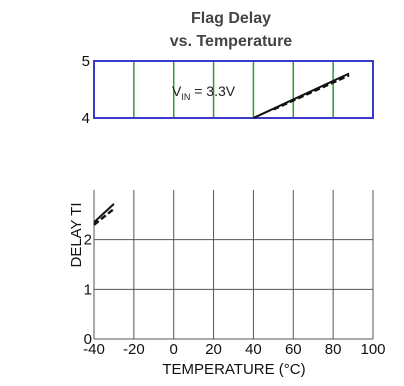 Image resolution: width=404 pixels, height=386 pixels. Describe the element at coordinates (253, 349) in the screenshot. I see `x-tick-label: 40` at that location.